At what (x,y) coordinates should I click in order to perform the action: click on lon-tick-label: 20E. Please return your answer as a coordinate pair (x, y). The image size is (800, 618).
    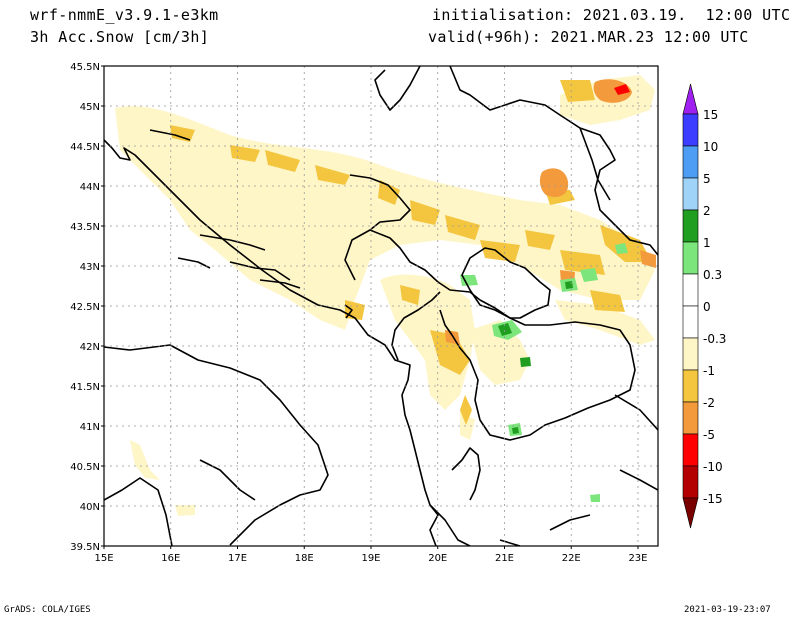
    Looking at the image, I should click on (437, 558).